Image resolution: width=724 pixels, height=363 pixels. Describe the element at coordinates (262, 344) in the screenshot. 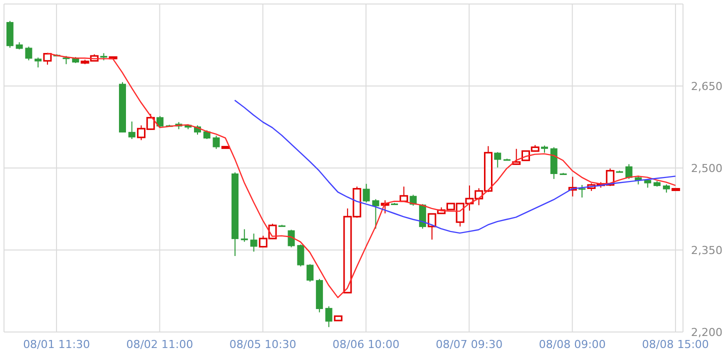

I see `x-tick-label: 08/05 10:30` at that location.